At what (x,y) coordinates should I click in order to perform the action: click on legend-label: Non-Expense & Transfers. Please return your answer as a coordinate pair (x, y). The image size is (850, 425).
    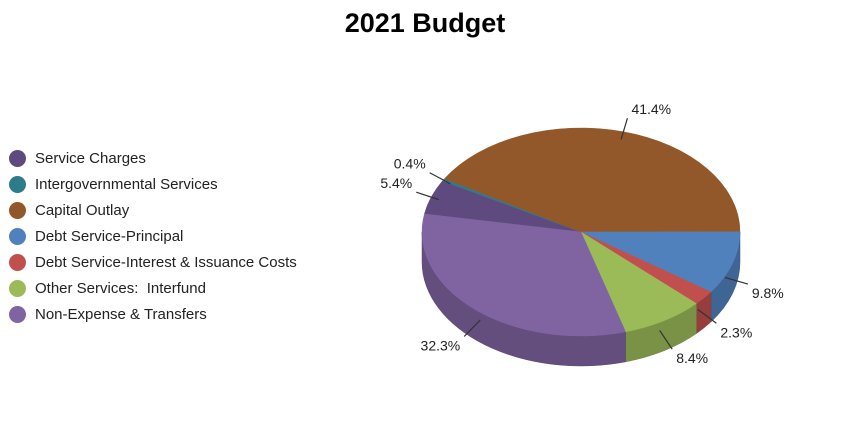
    Looking at the image, I should click on (121, 314).